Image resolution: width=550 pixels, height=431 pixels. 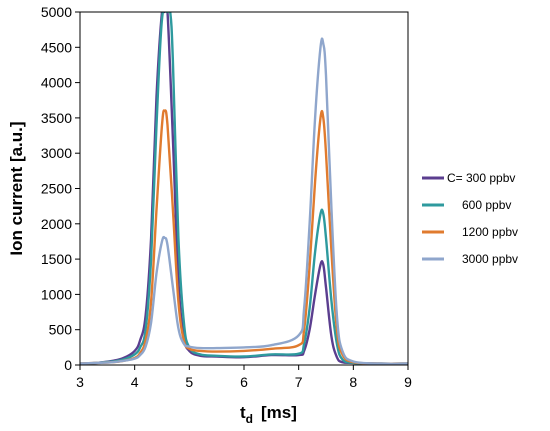 I want to click on y-tick-label: 0, so click(x=68, y=365).